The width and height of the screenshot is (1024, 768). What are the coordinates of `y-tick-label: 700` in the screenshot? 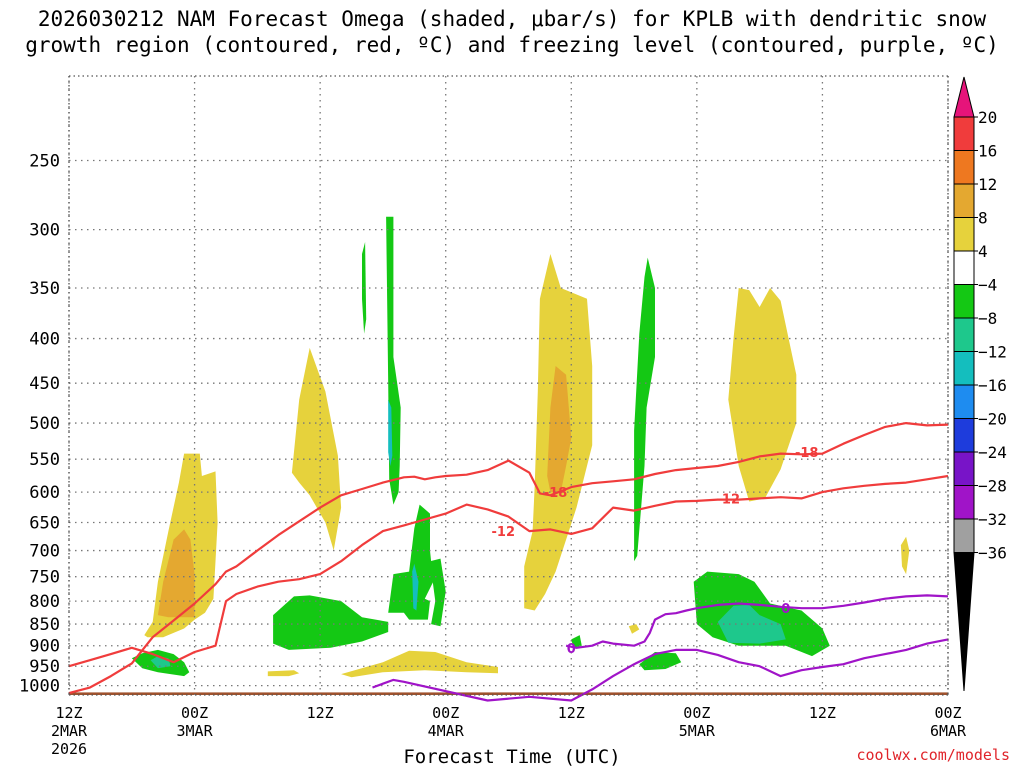 It's located at (44, 552).